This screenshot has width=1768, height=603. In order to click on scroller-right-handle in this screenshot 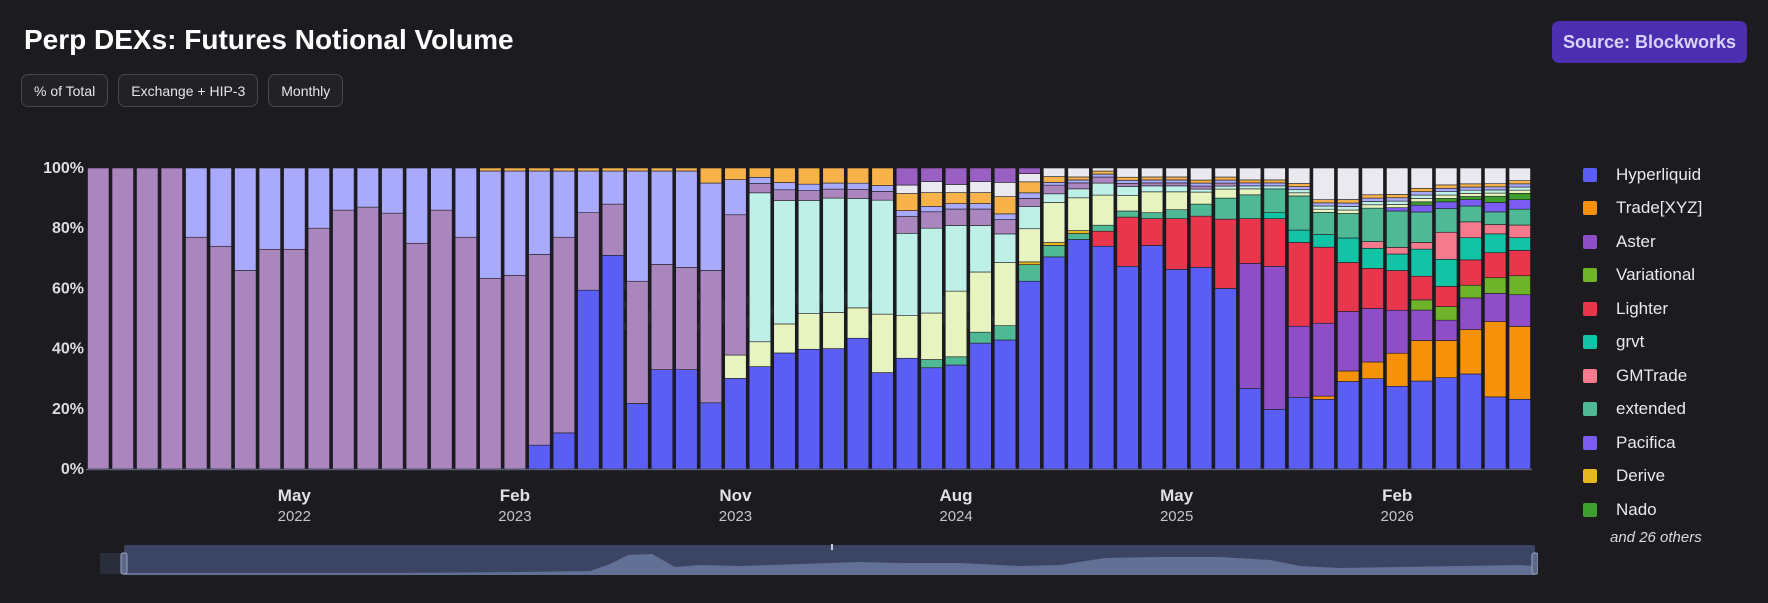, I will do `click(1534, 563)`.